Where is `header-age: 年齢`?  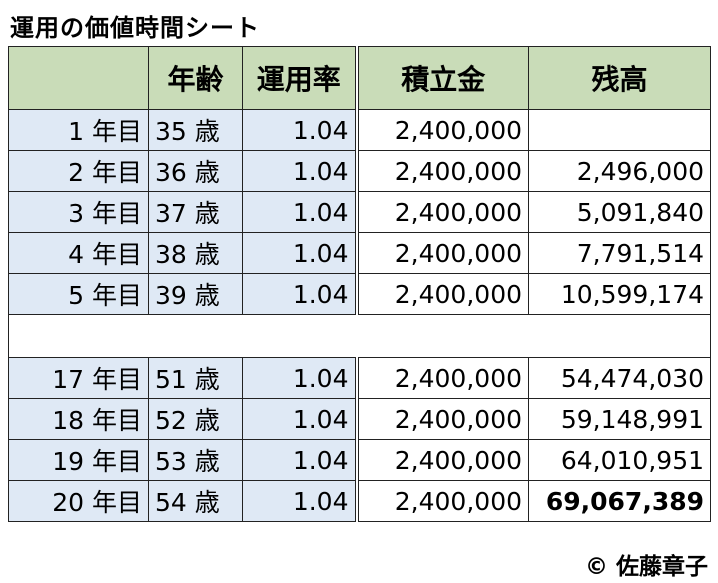 header-age: 年齢 is located at coordinates (195, 78).